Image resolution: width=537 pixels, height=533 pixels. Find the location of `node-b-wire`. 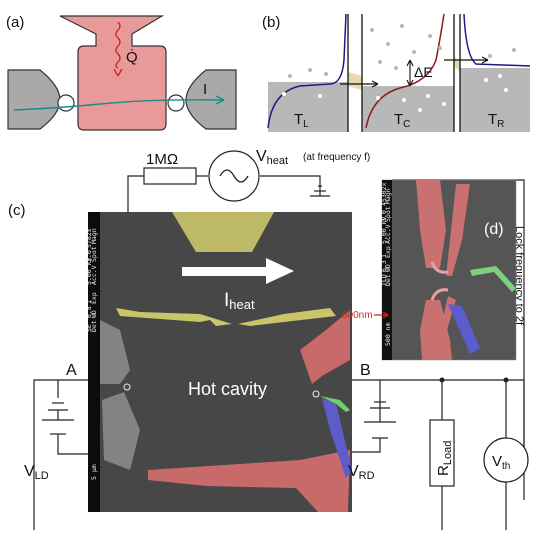

node-b-wire is located at coordinates (427, 439).